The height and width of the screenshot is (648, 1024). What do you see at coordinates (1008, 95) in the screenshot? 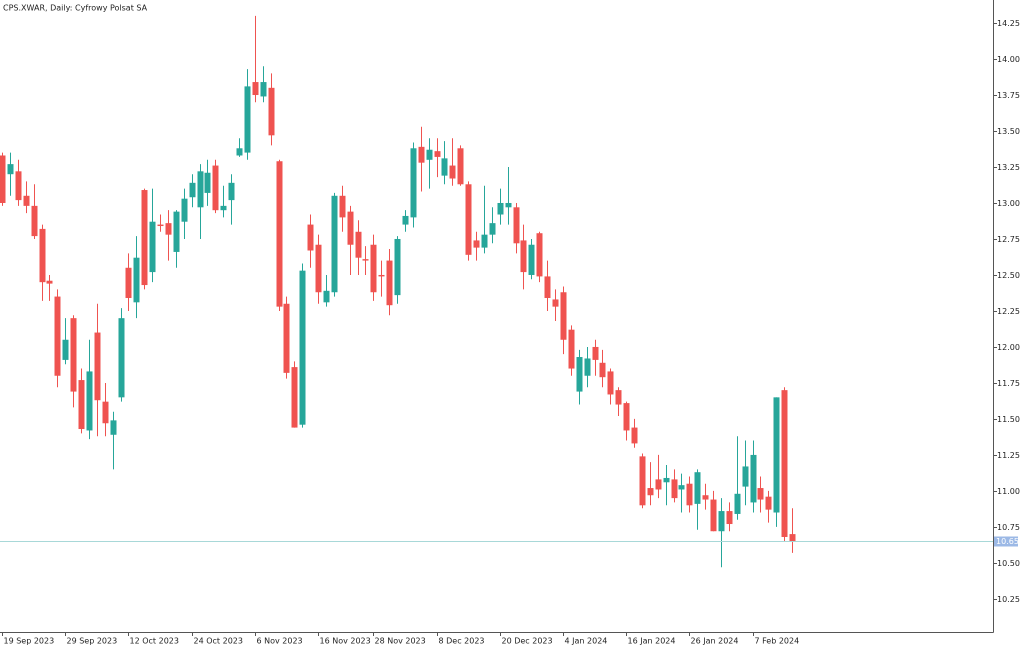
I see `y-tick-label: 13.75` at bounding box center [1008, 95].